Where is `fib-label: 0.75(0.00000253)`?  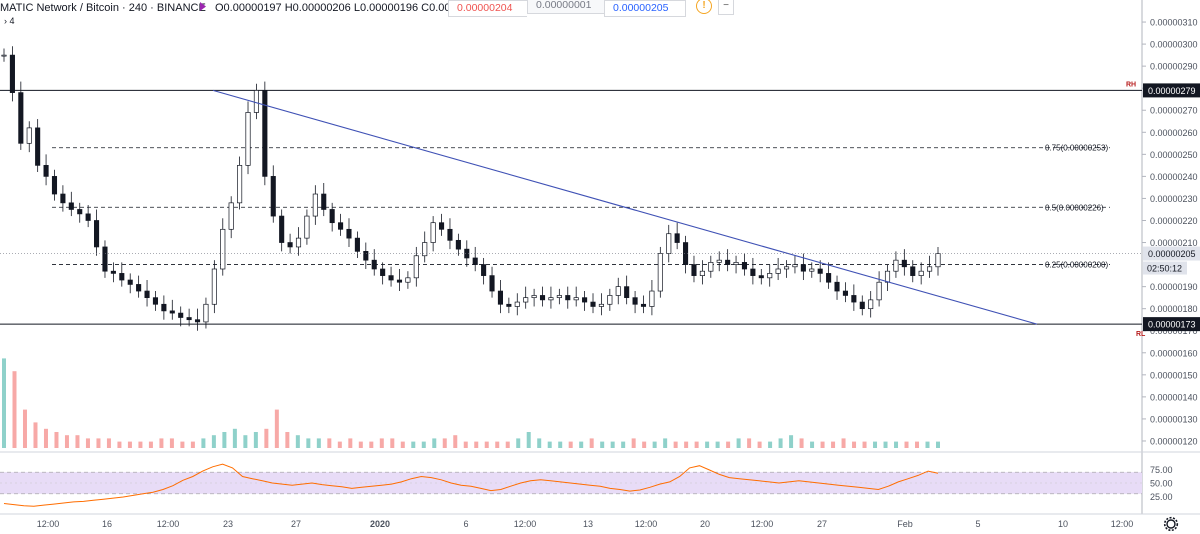
fib-label: 0.75(0.00000253) is located at coordinates (1077, 148).